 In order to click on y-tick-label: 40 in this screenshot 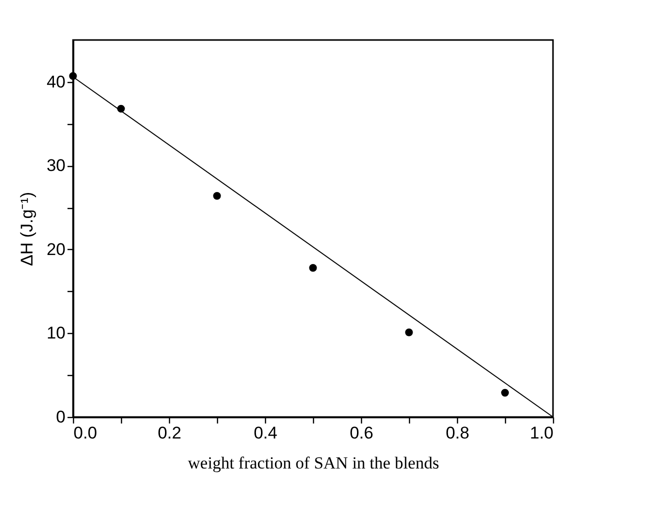, I will do `click(56, 82)`.